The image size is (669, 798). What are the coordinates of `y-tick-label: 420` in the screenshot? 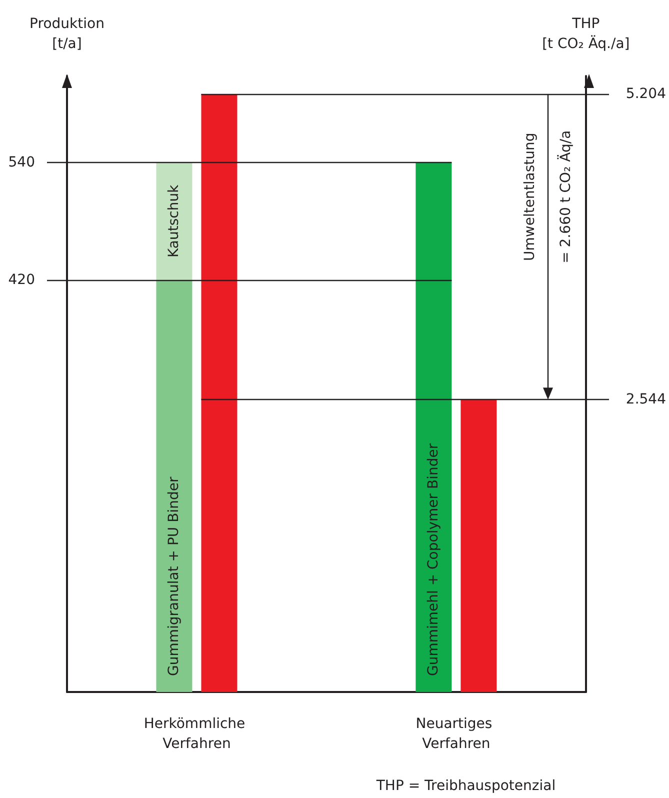 It's located at (21, 280).